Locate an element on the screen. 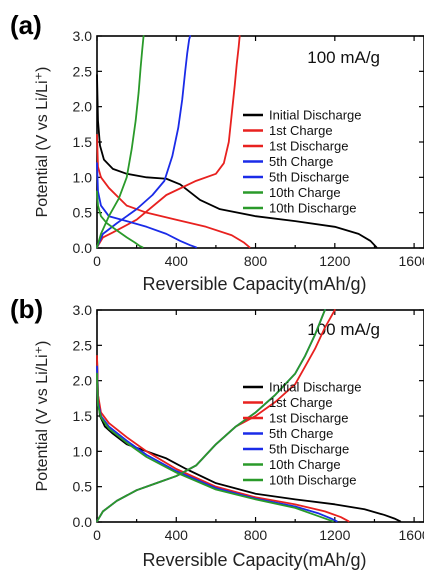  panel-b-label: (b) is located at coordinates (26, 309).